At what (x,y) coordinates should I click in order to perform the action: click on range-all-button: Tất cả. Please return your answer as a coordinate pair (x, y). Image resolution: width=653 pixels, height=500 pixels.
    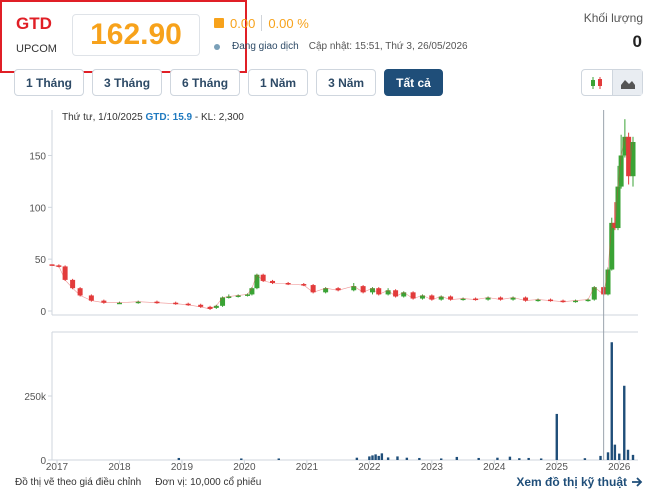
    Looking at the image, I should click on (413, 82).